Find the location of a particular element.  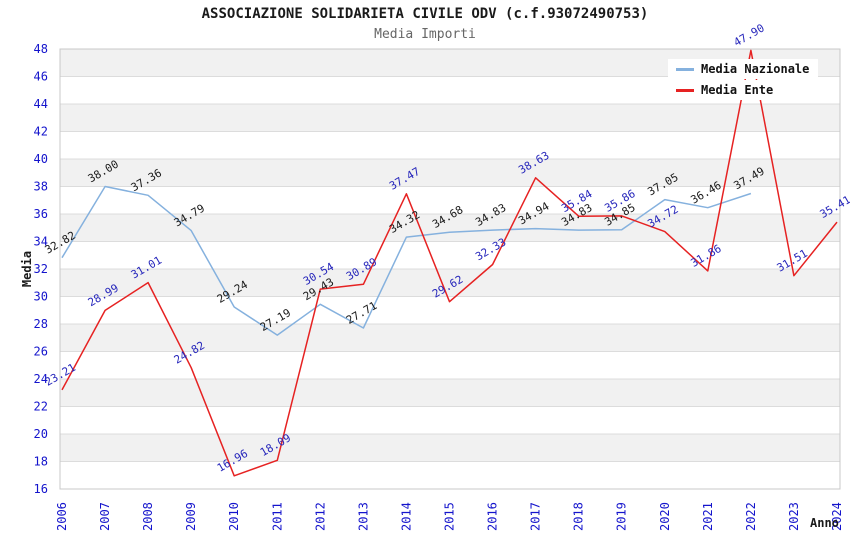

y-tick-label: 18 is located at coordinates (41, 462).